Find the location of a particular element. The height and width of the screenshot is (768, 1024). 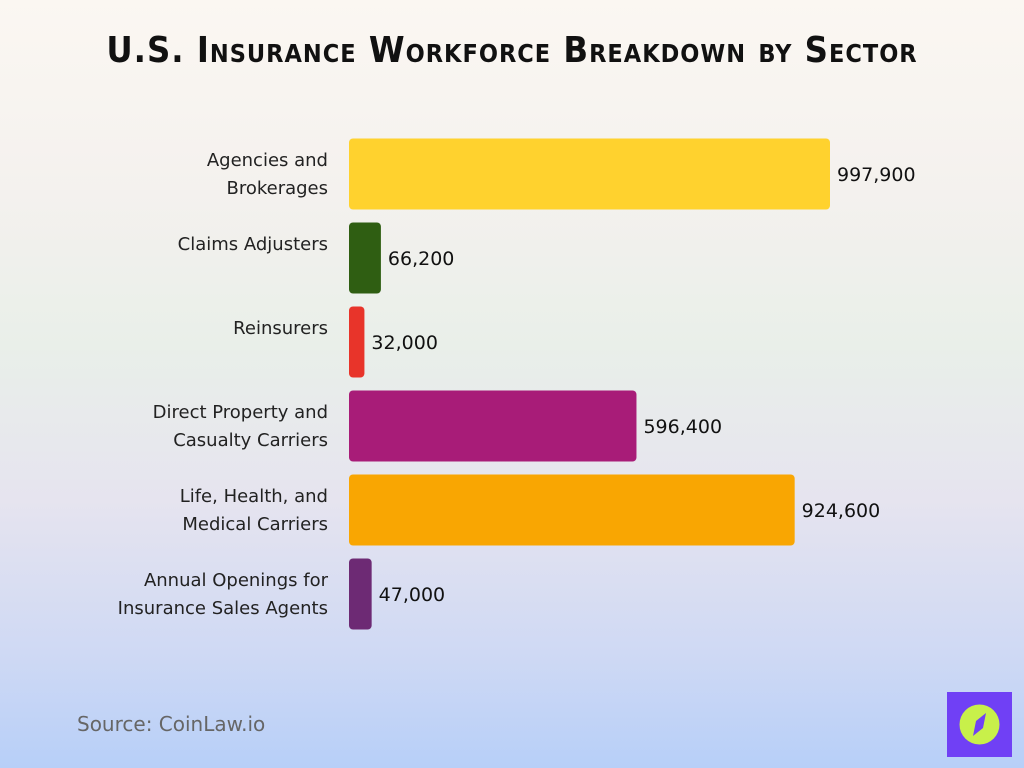

value-label: 47,000 is located at coordinates (412, 595).